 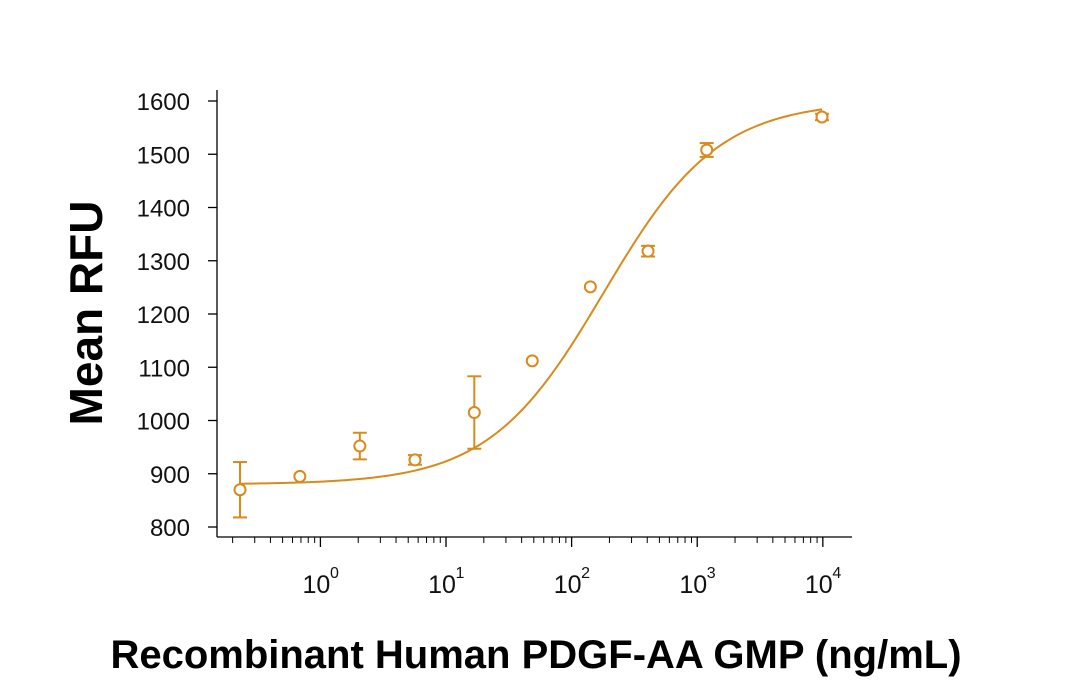 I want to click on y-tick-label: 1000, so click(x=163, y=422).